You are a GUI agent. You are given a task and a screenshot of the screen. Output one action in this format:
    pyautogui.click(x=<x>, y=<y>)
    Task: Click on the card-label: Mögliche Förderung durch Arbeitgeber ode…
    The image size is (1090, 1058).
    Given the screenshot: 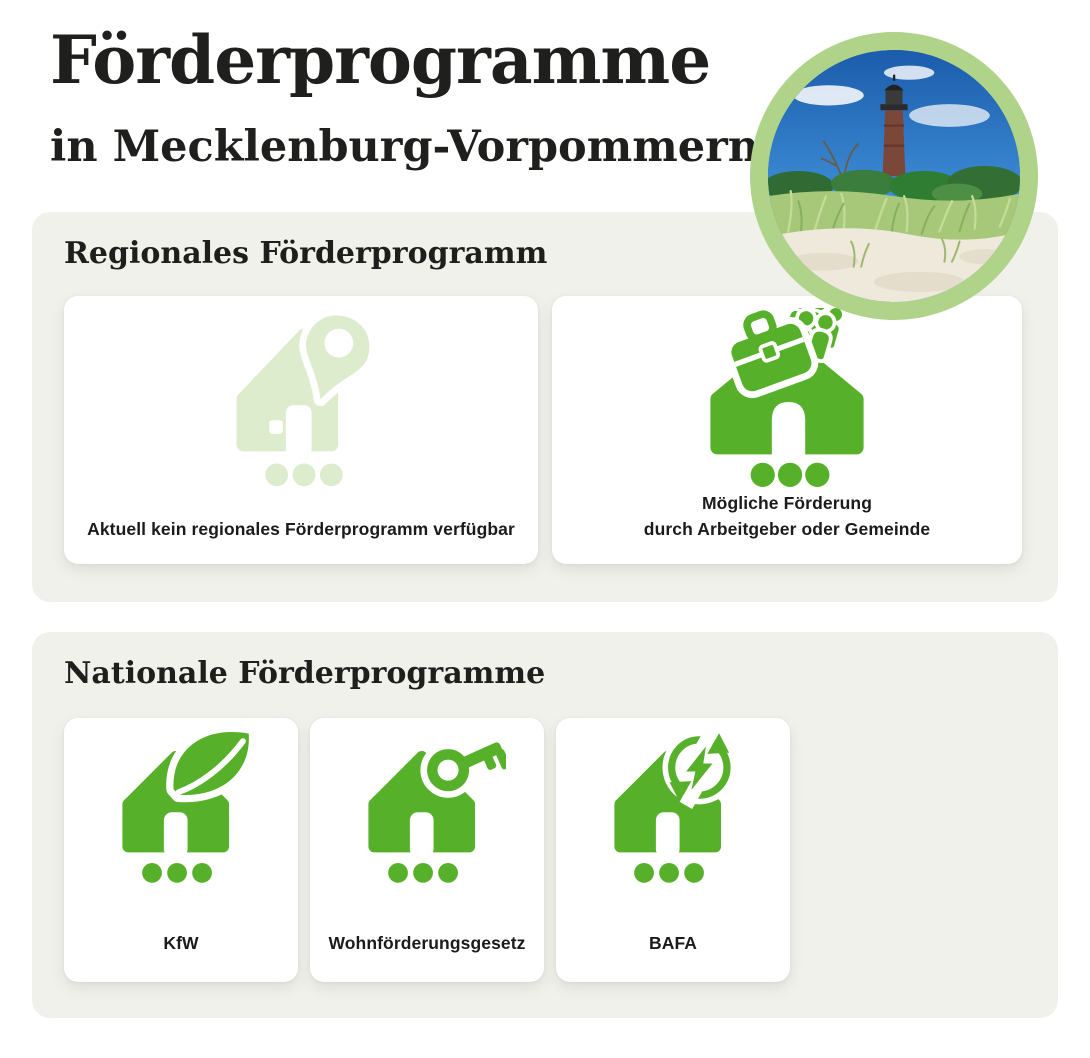 What is the action you would take?
    pyautogui.click(x=787, y=516)
    